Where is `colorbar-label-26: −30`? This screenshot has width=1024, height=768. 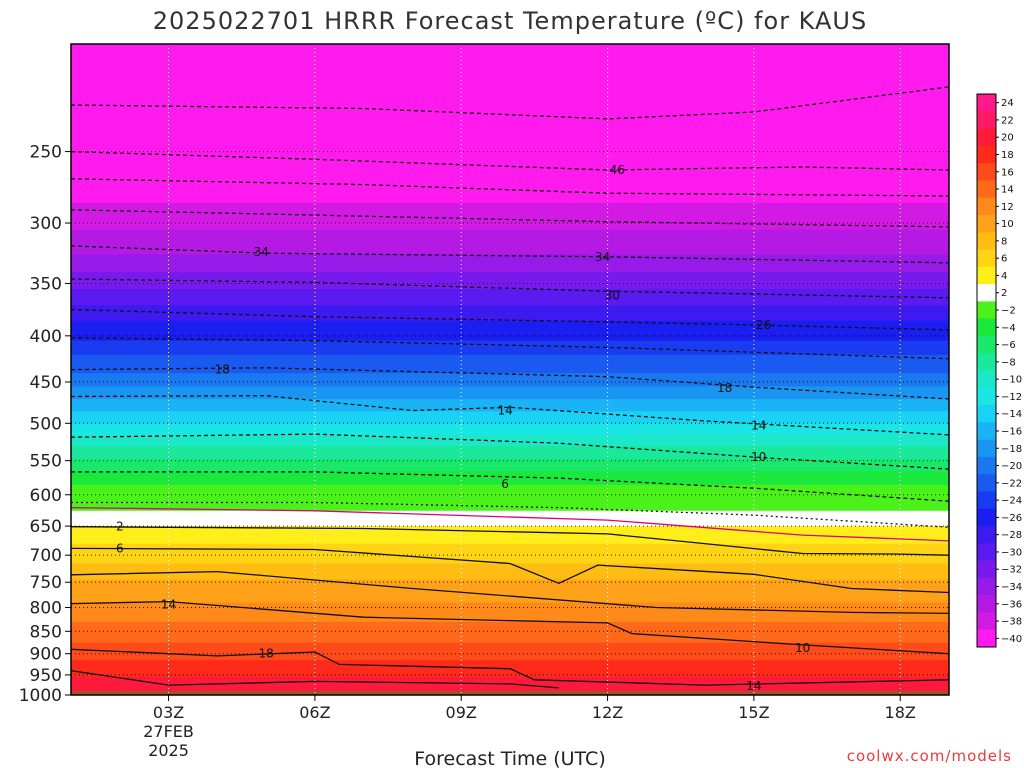 colorbar-label-26: −30 is located at coordinates (1011, 552).